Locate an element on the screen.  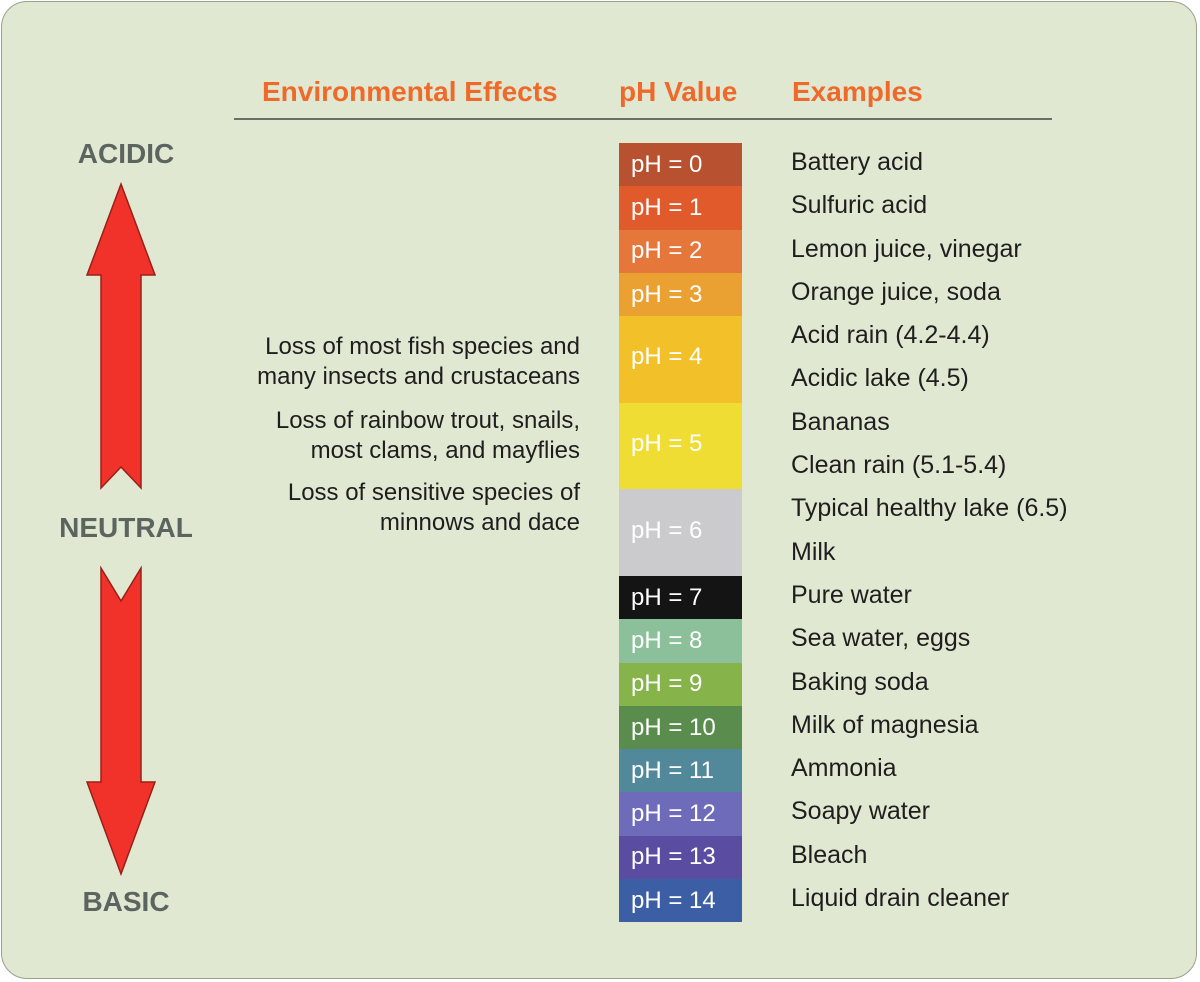
ph-cell-12: pH = 12 is located at coordinates (680, 814).